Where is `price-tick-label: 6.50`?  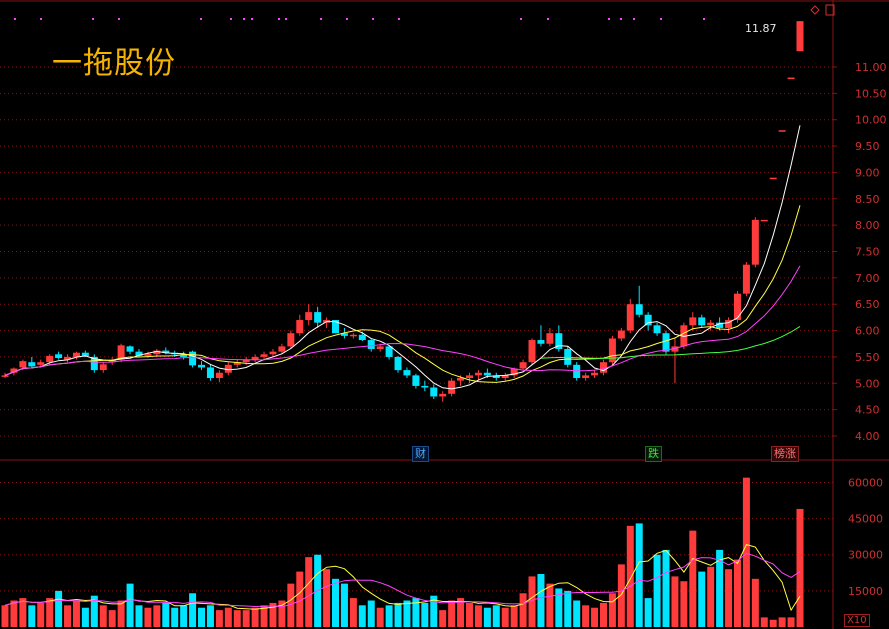 price-tick-label: 6.50 is located at coordinates (867, 304).